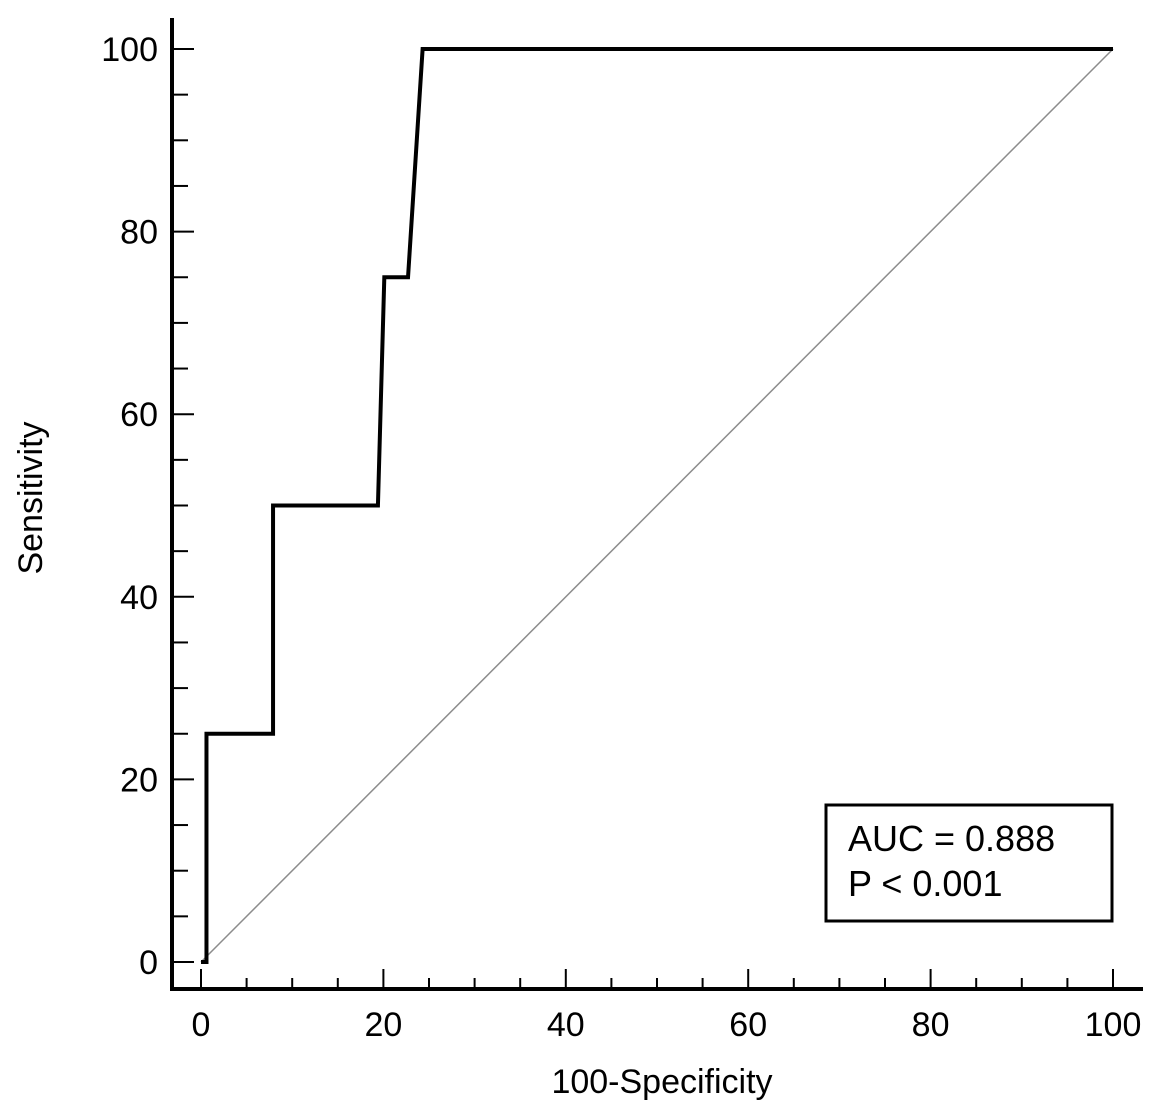 Image resolution: width=1170 pixels, height=1114 pixels. I want to click on auc-annotation: AUC = 0.888, so click(951, 838).